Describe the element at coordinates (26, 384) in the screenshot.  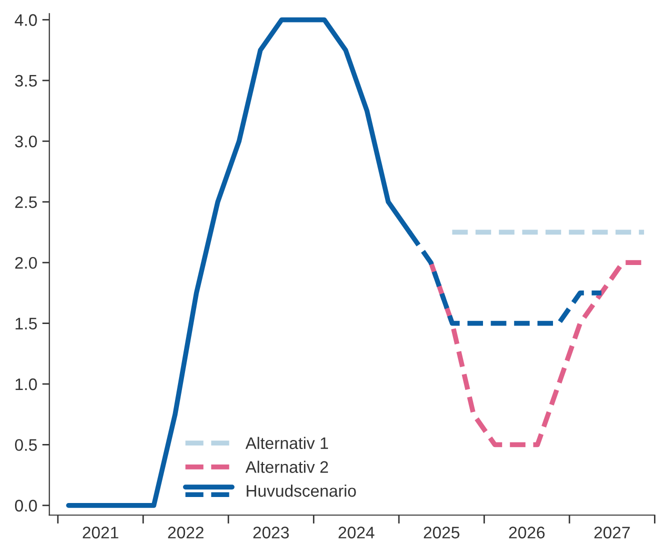
I see `y-tick-label: 1.0` at that location.